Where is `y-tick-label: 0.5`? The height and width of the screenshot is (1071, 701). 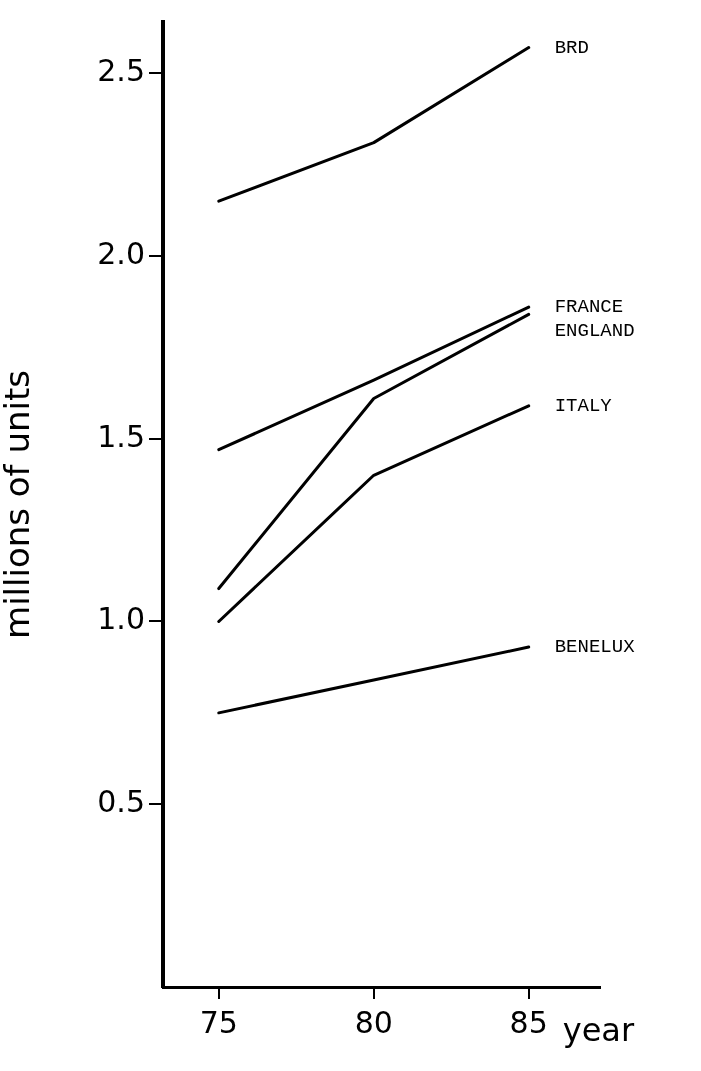 y-tick-label: 0.5 is located at coordinates (121, 802).